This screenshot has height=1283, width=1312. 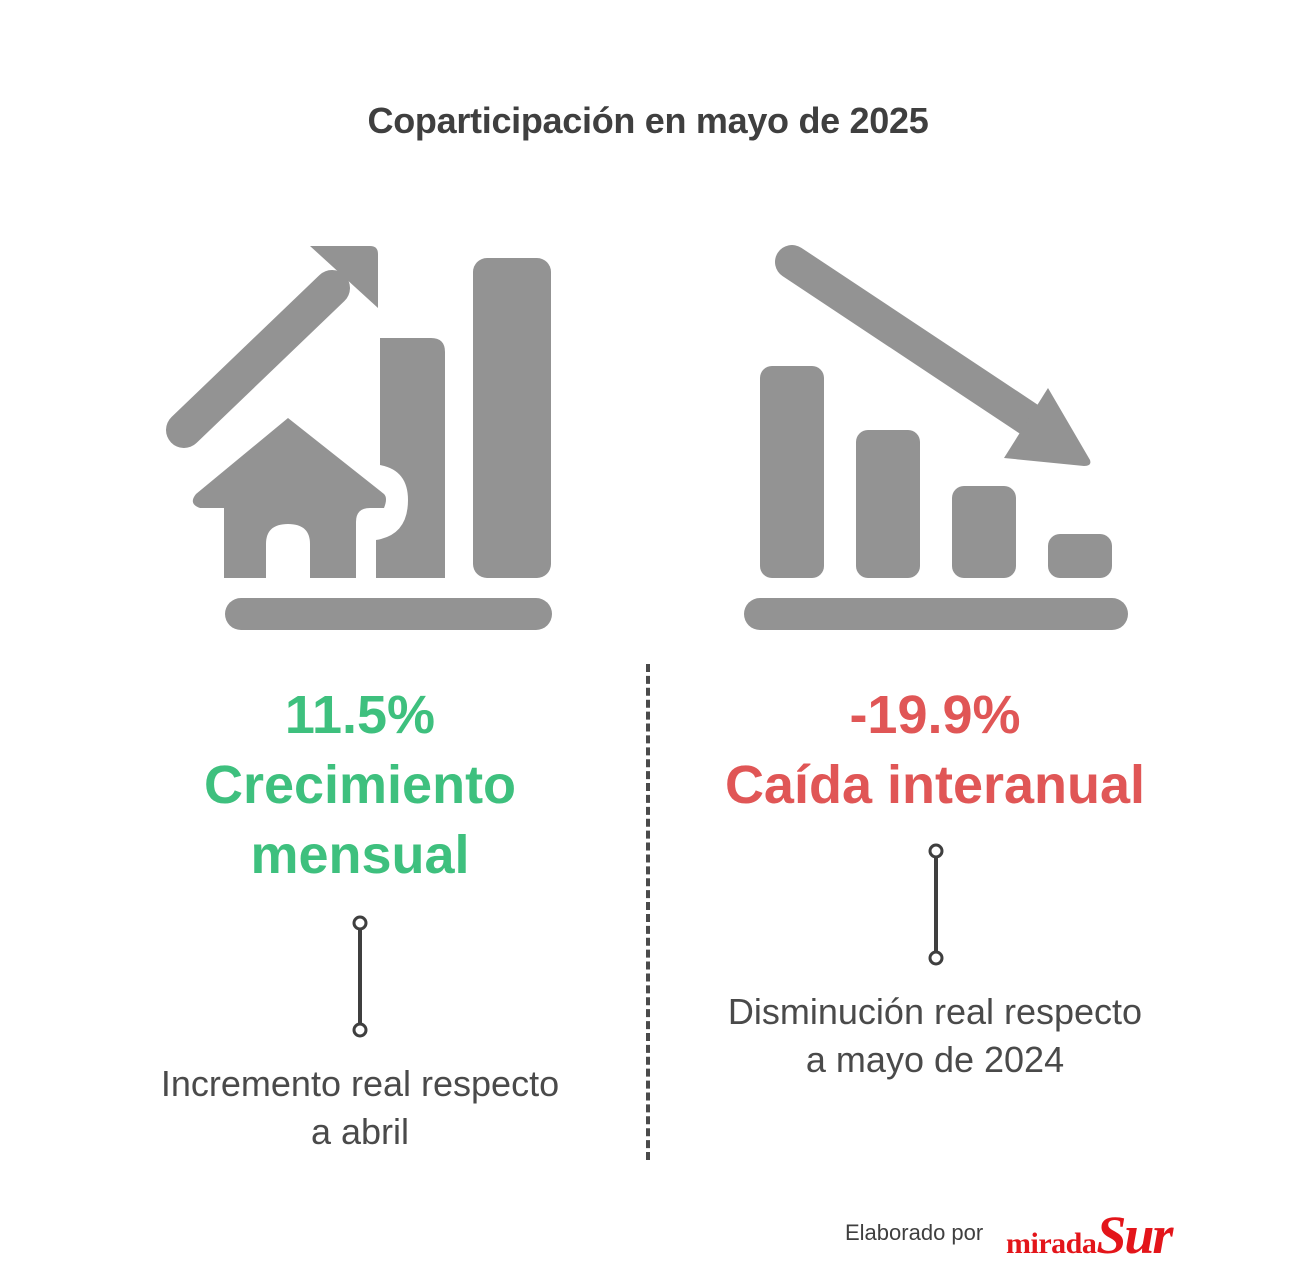 What do you see at coordinates (1051, 1243) in the screenshot?
I see `logo-part-mirada: mirada` at bounding box center [1051, 1243].